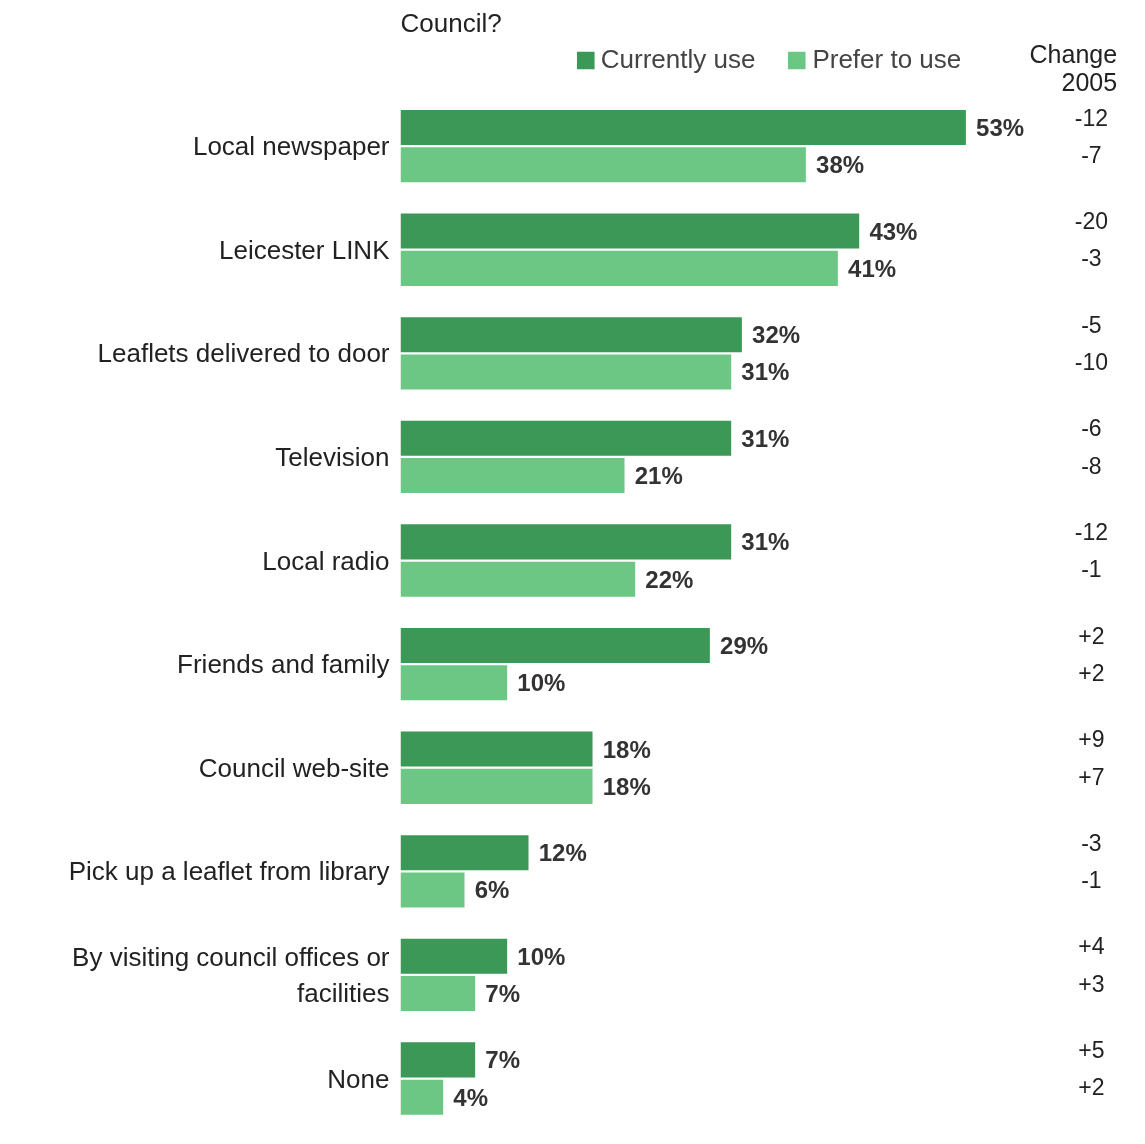 Image resolution: width=1145 pixels, height=1144 pixels. Describe the element at coordinates (776, 335) in the screenshot. I see `data-label: 32%` at that location.